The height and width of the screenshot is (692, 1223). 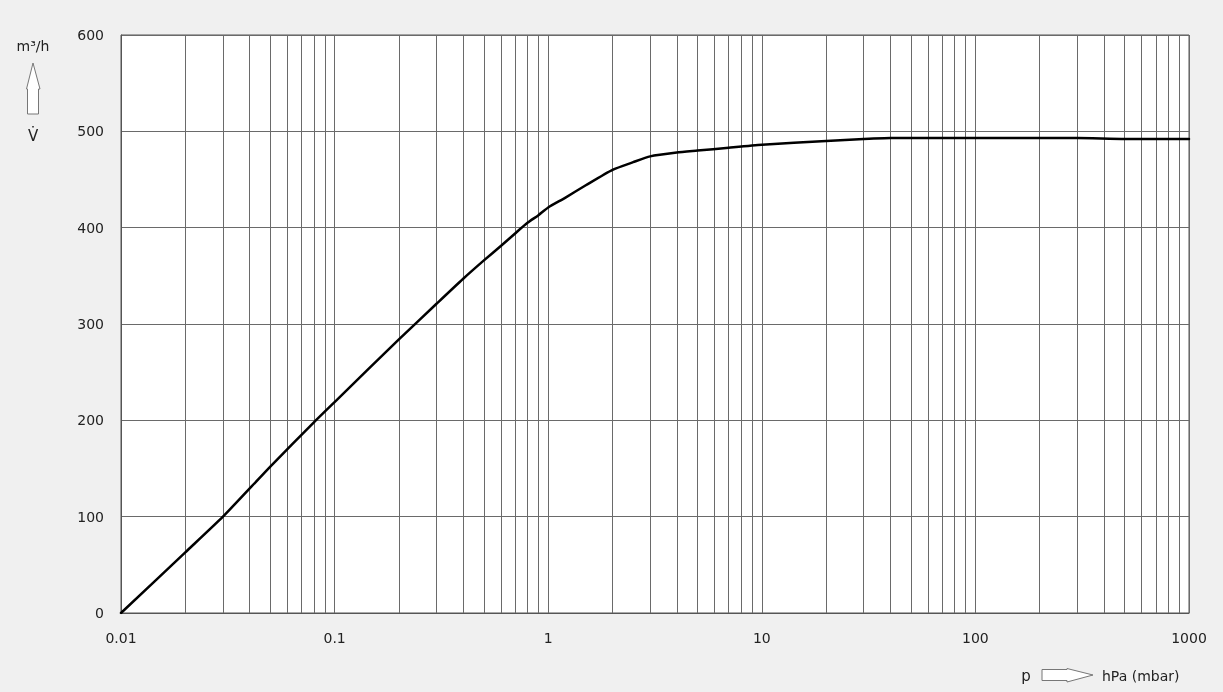 I want to click on x-tick-label: 10, so click(x=761, y=638).